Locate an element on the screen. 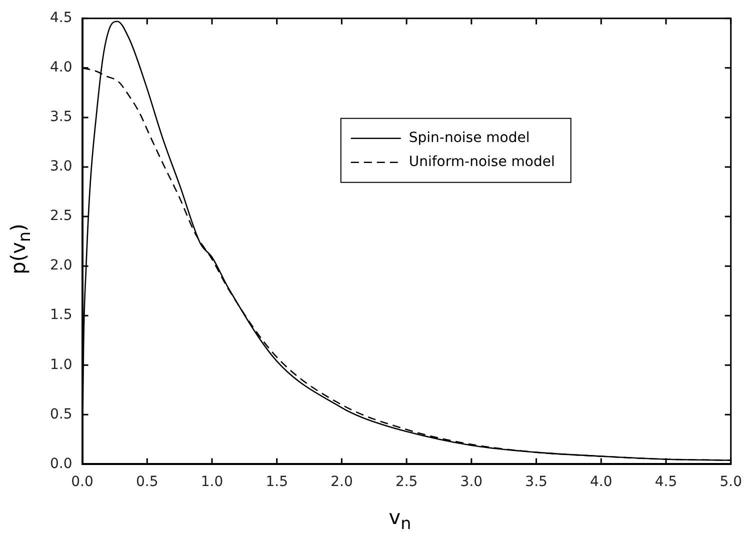 The width and height of the screenshot is (752, 551). y-tick-label: 4.5 is located at coordinates (61, 18).